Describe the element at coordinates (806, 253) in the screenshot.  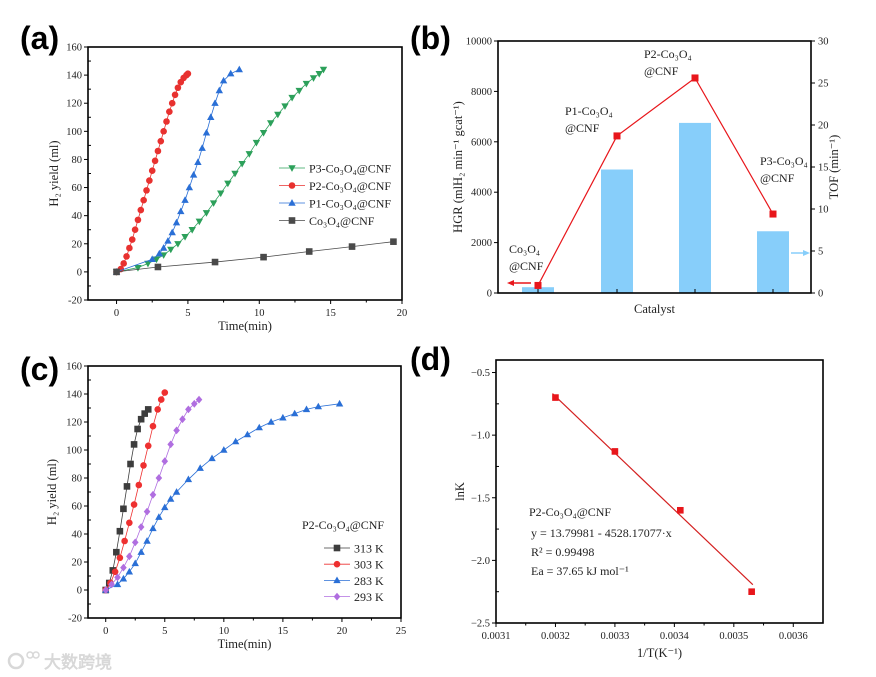
I see `arrow-head-right-icon` at that location.